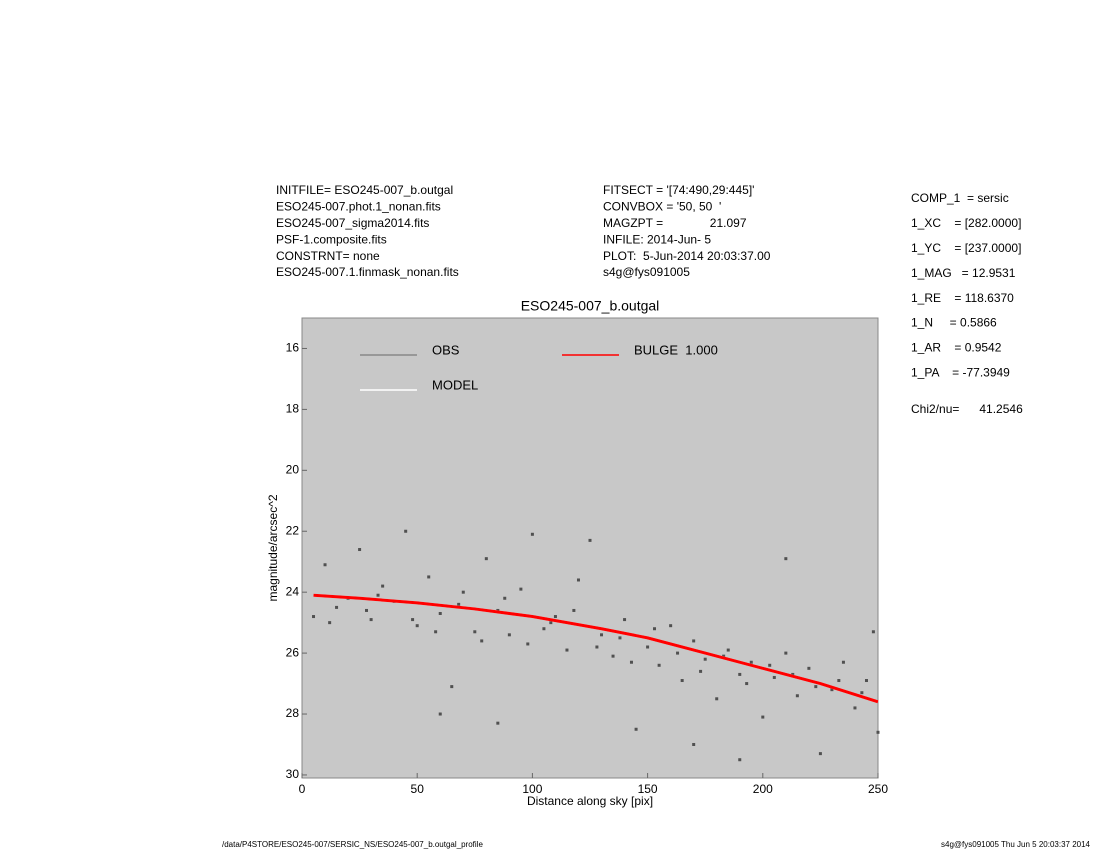 The width and height of the screenshot is (1100, 850). What do you see at coordinates (302, 789) in the screenshot?
I see `x-tick-label: 0` at bounding box center [302, 789].